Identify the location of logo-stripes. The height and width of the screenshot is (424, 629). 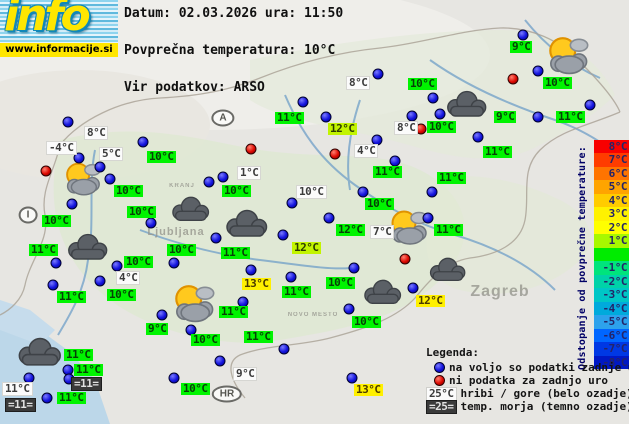
(59, 21).